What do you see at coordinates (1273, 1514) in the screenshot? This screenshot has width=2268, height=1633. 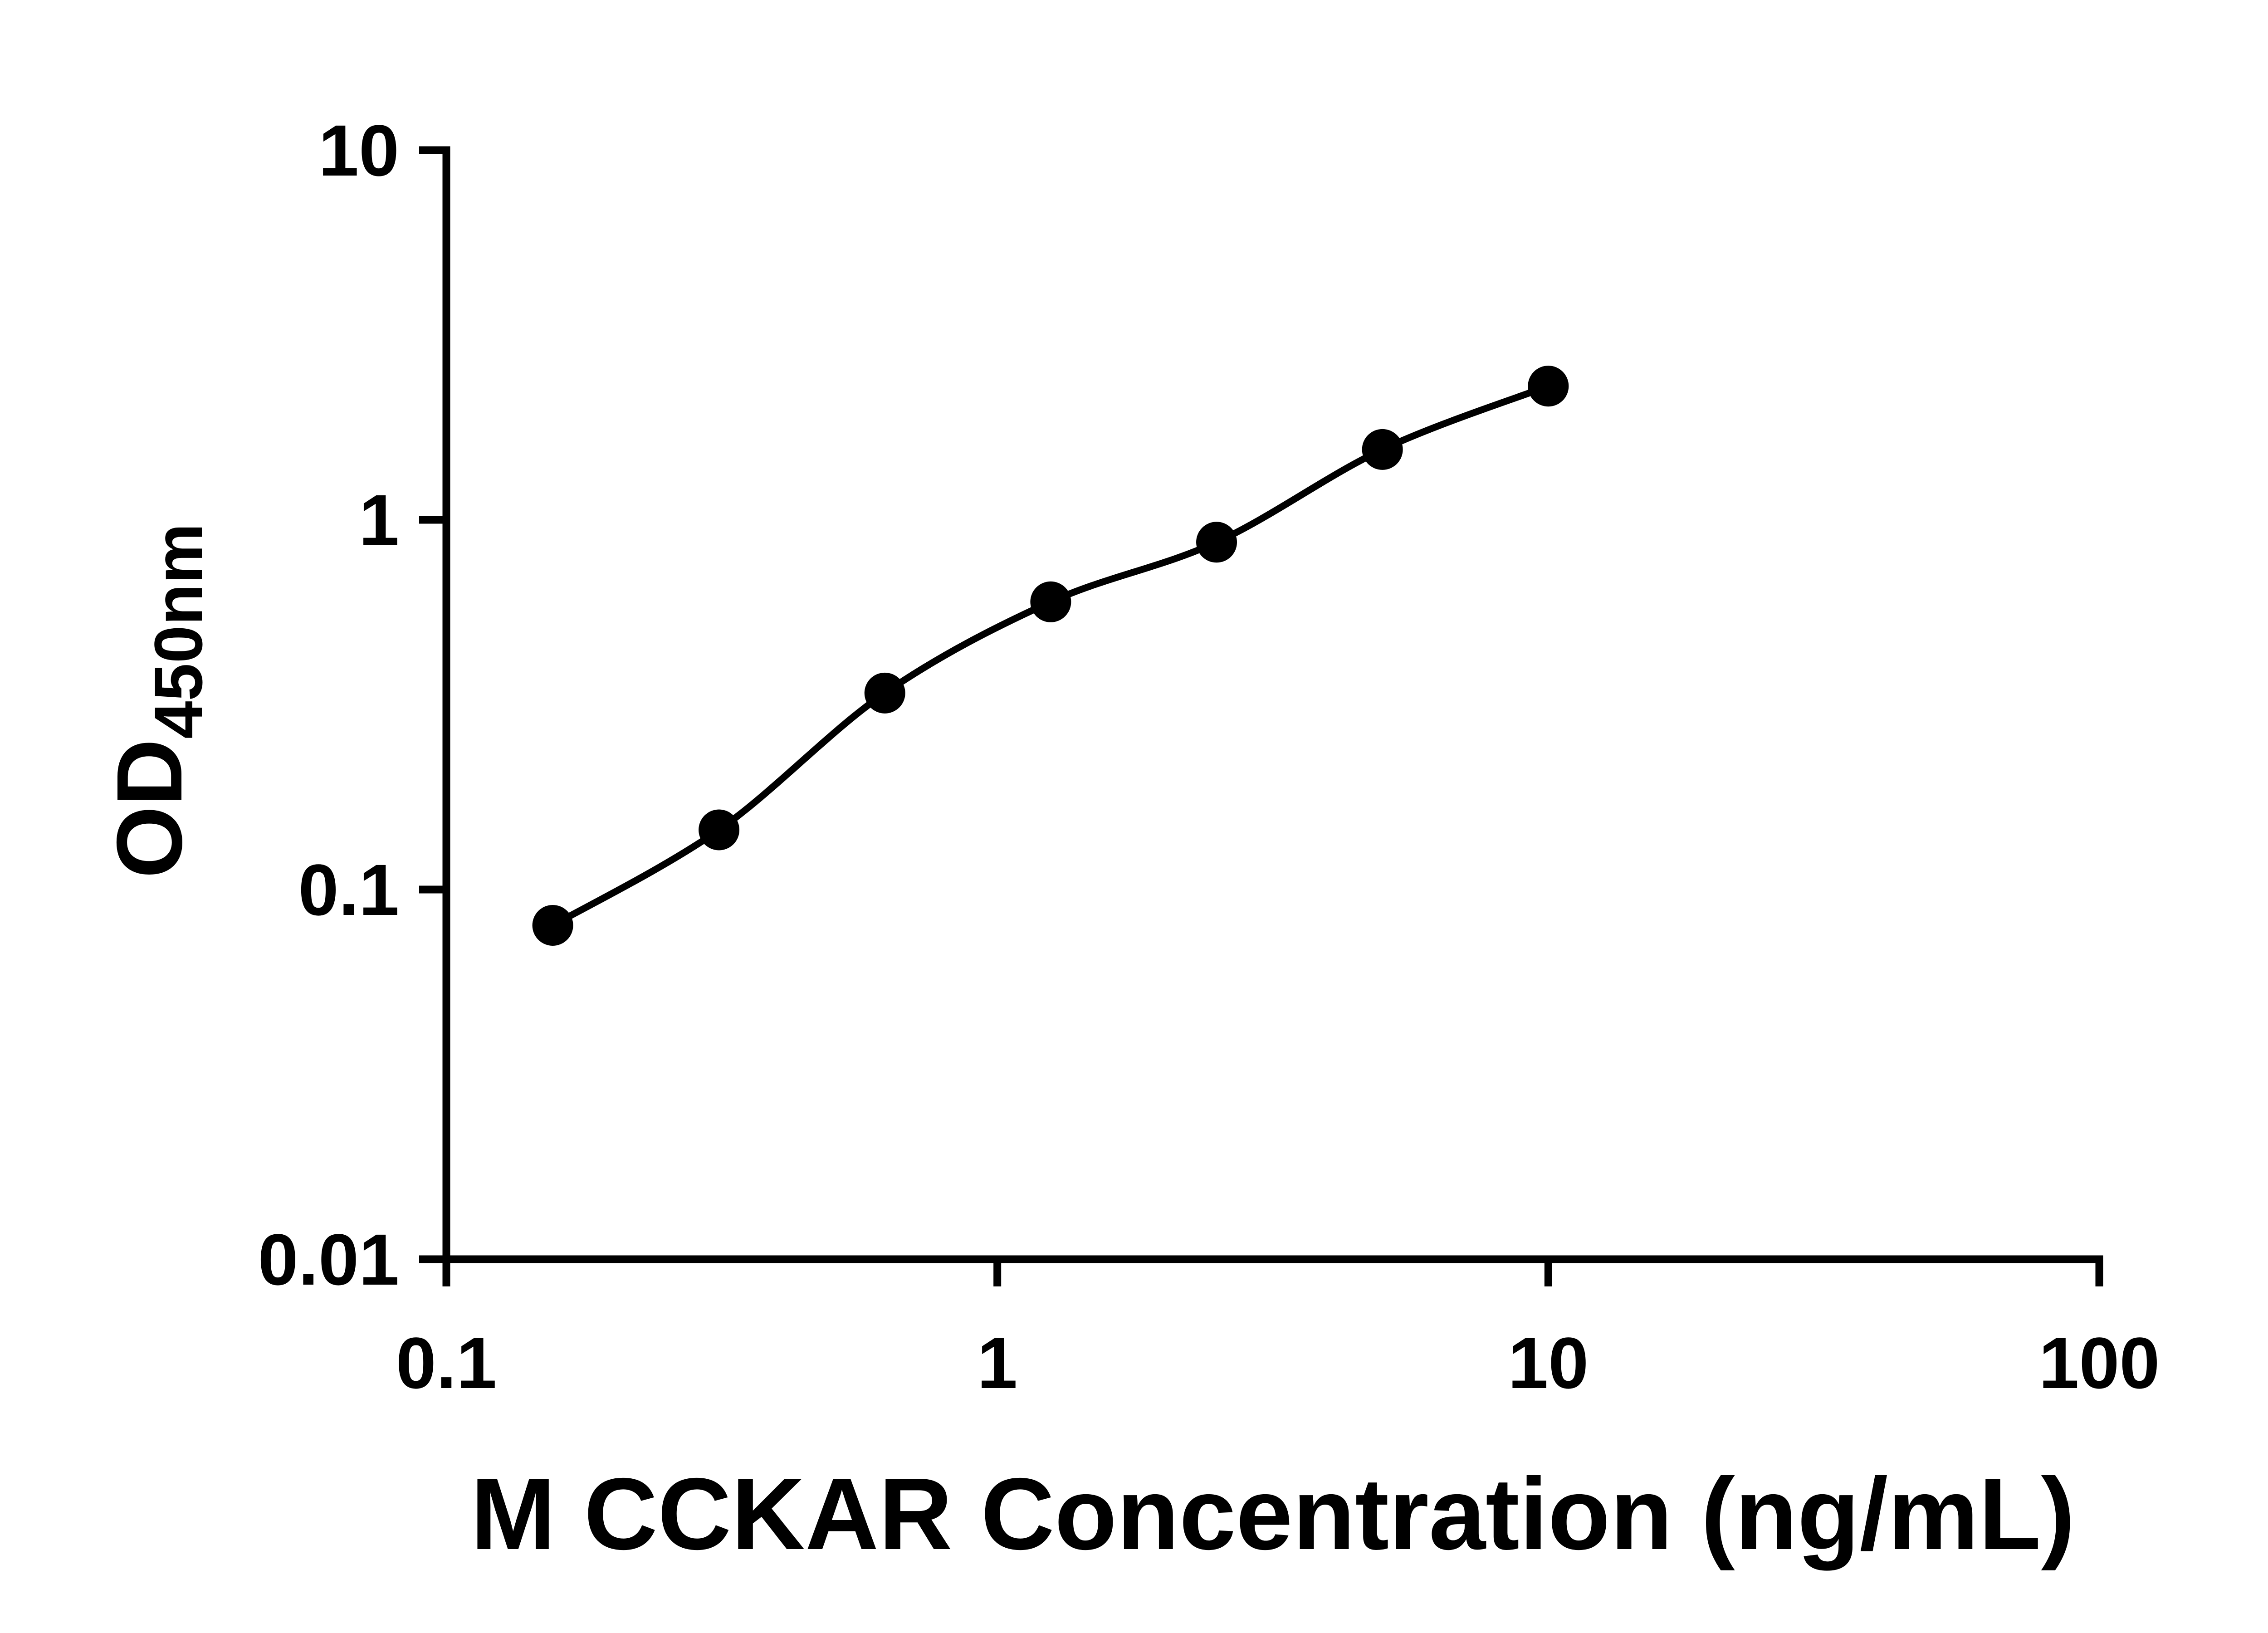 I see `x-axis-title: M CCKAR Concentration (ng/mL)` at bounding box center [1273, 1514].